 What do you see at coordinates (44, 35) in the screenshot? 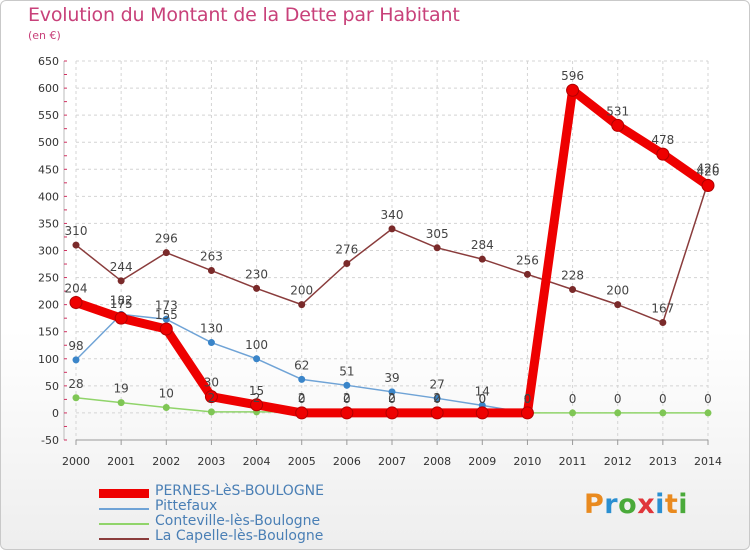
I see `unit-label: (en €)` at bounding box center [44, 35].